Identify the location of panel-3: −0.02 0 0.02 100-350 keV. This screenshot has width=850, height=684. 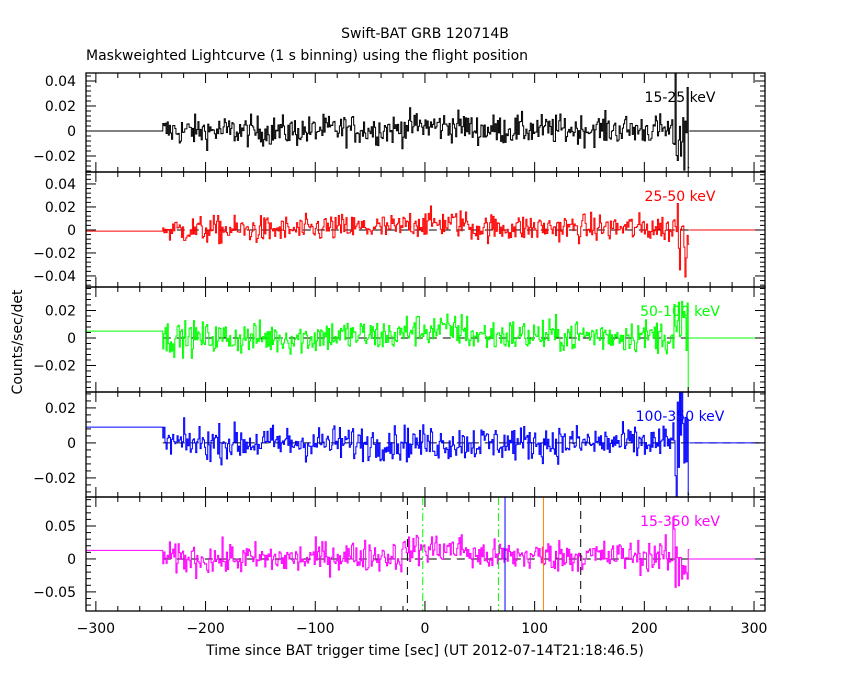
(399, 444).